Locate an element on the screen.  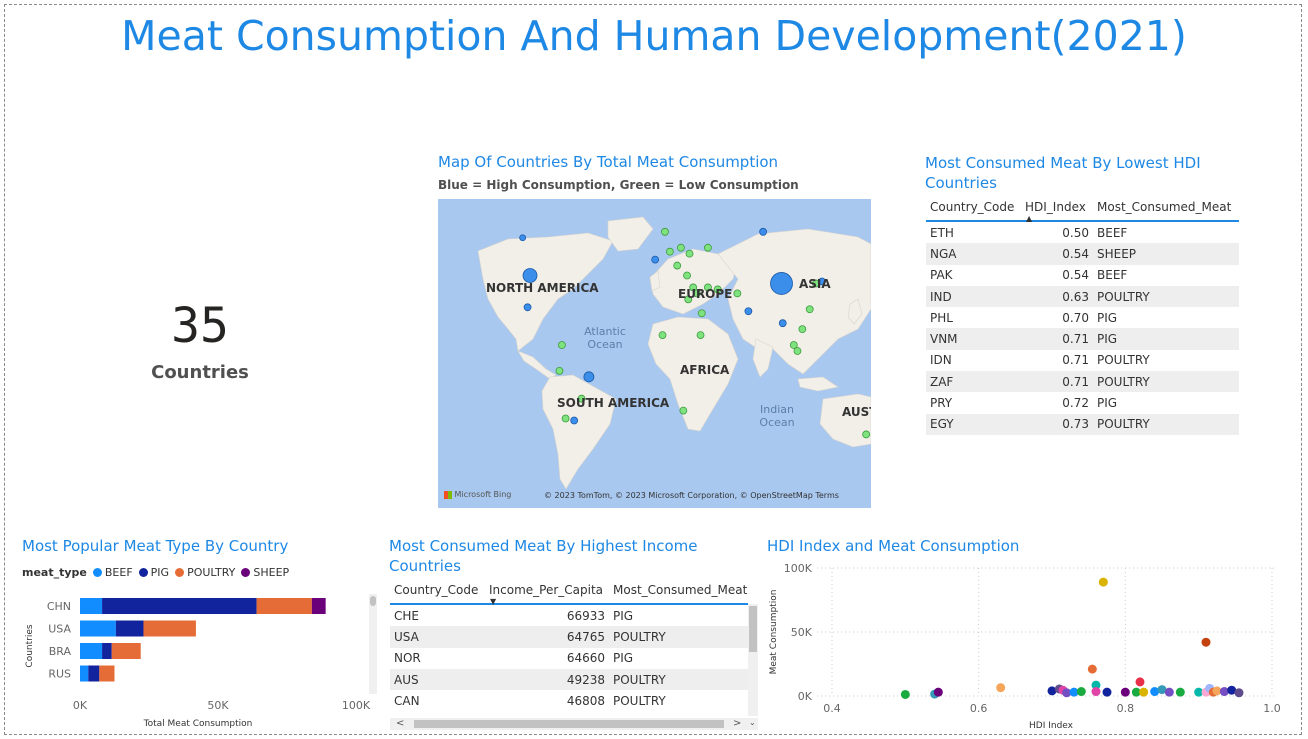
table-row: CAN 46808 POULTRY is located at coordinates (569, 700).